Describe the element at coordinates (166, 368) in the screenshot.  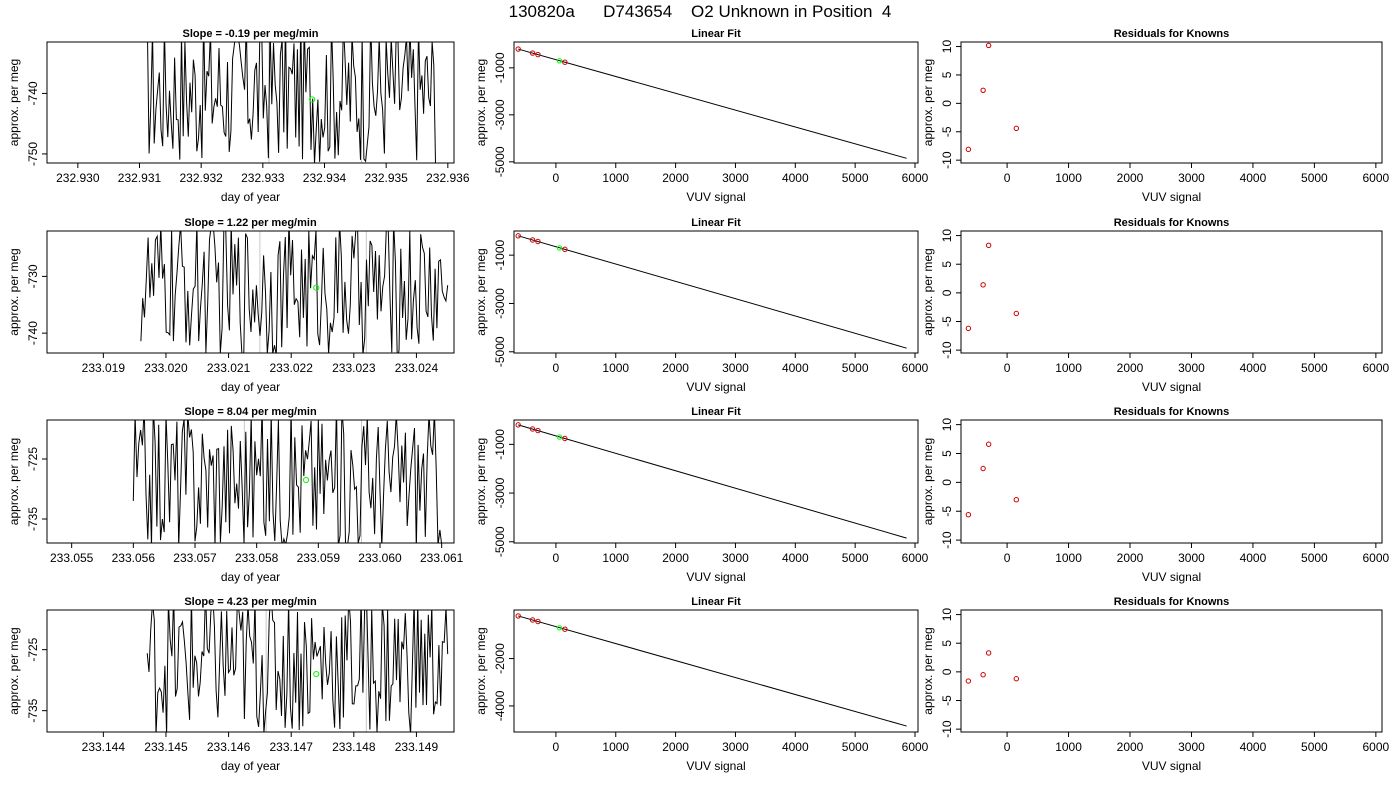
I see `x-tick-label: 233.020` at that location.